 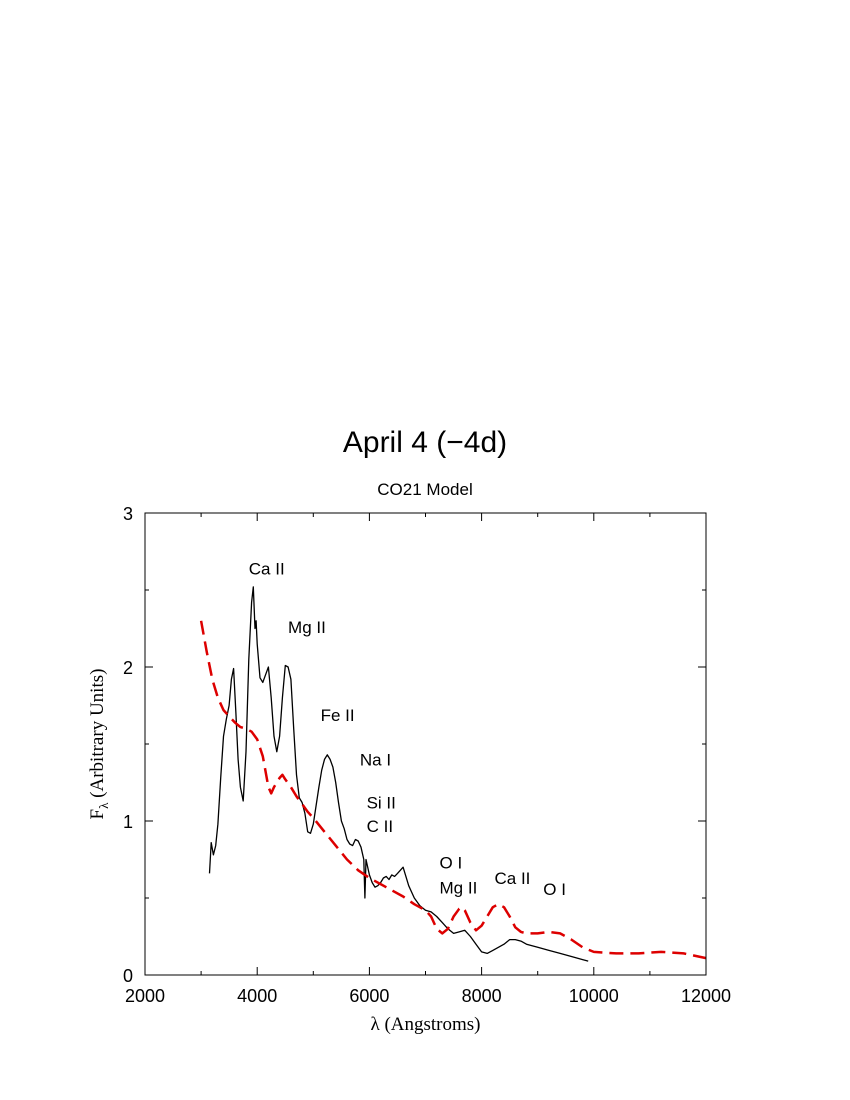 I want to click on y-axis-label-subscript: λ, so click(x=103, y=805).